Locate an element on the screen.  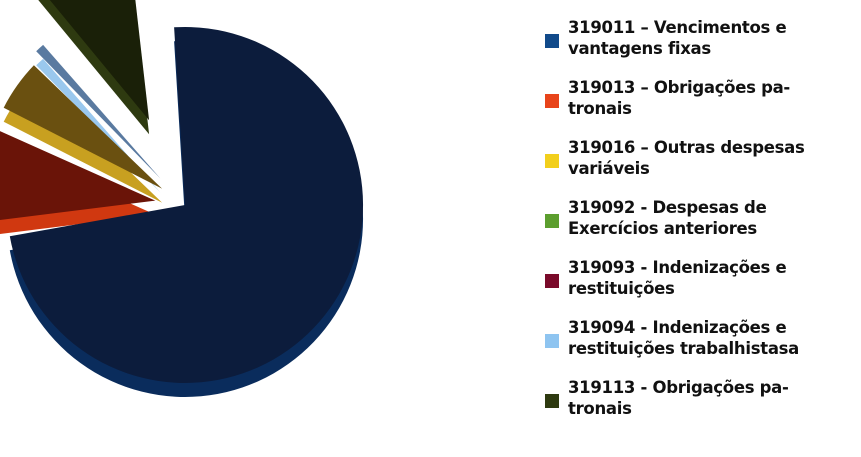
legend-label: 319016 – Outras despesas variáveis is located at coordinates (686, 158).